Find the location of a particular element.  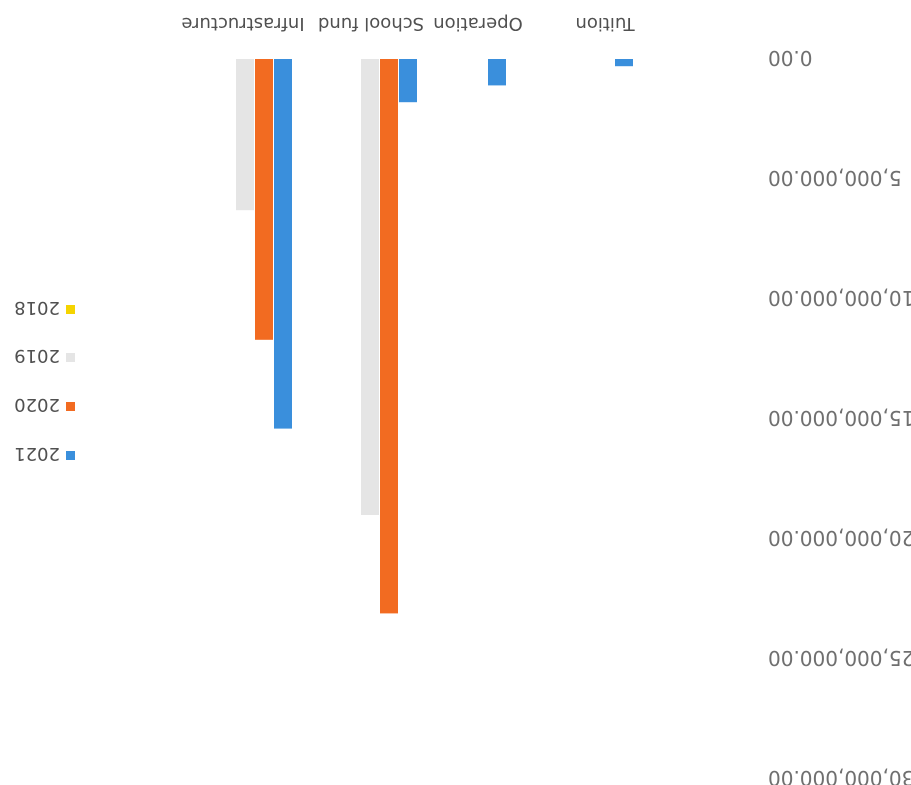

value-tick-label: 30,000,000.00 is located at coordinates (839, 775).